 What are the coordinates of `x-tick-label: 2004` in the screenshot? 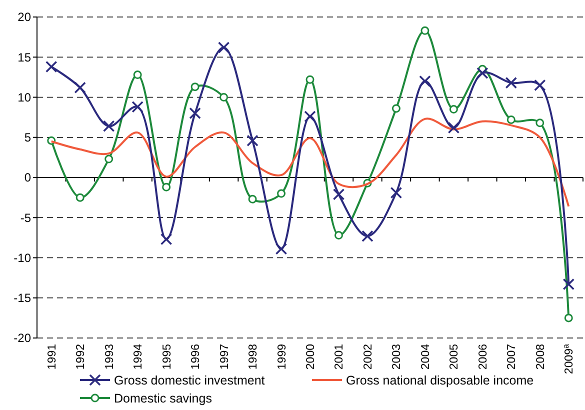 It's located at (426, 356).